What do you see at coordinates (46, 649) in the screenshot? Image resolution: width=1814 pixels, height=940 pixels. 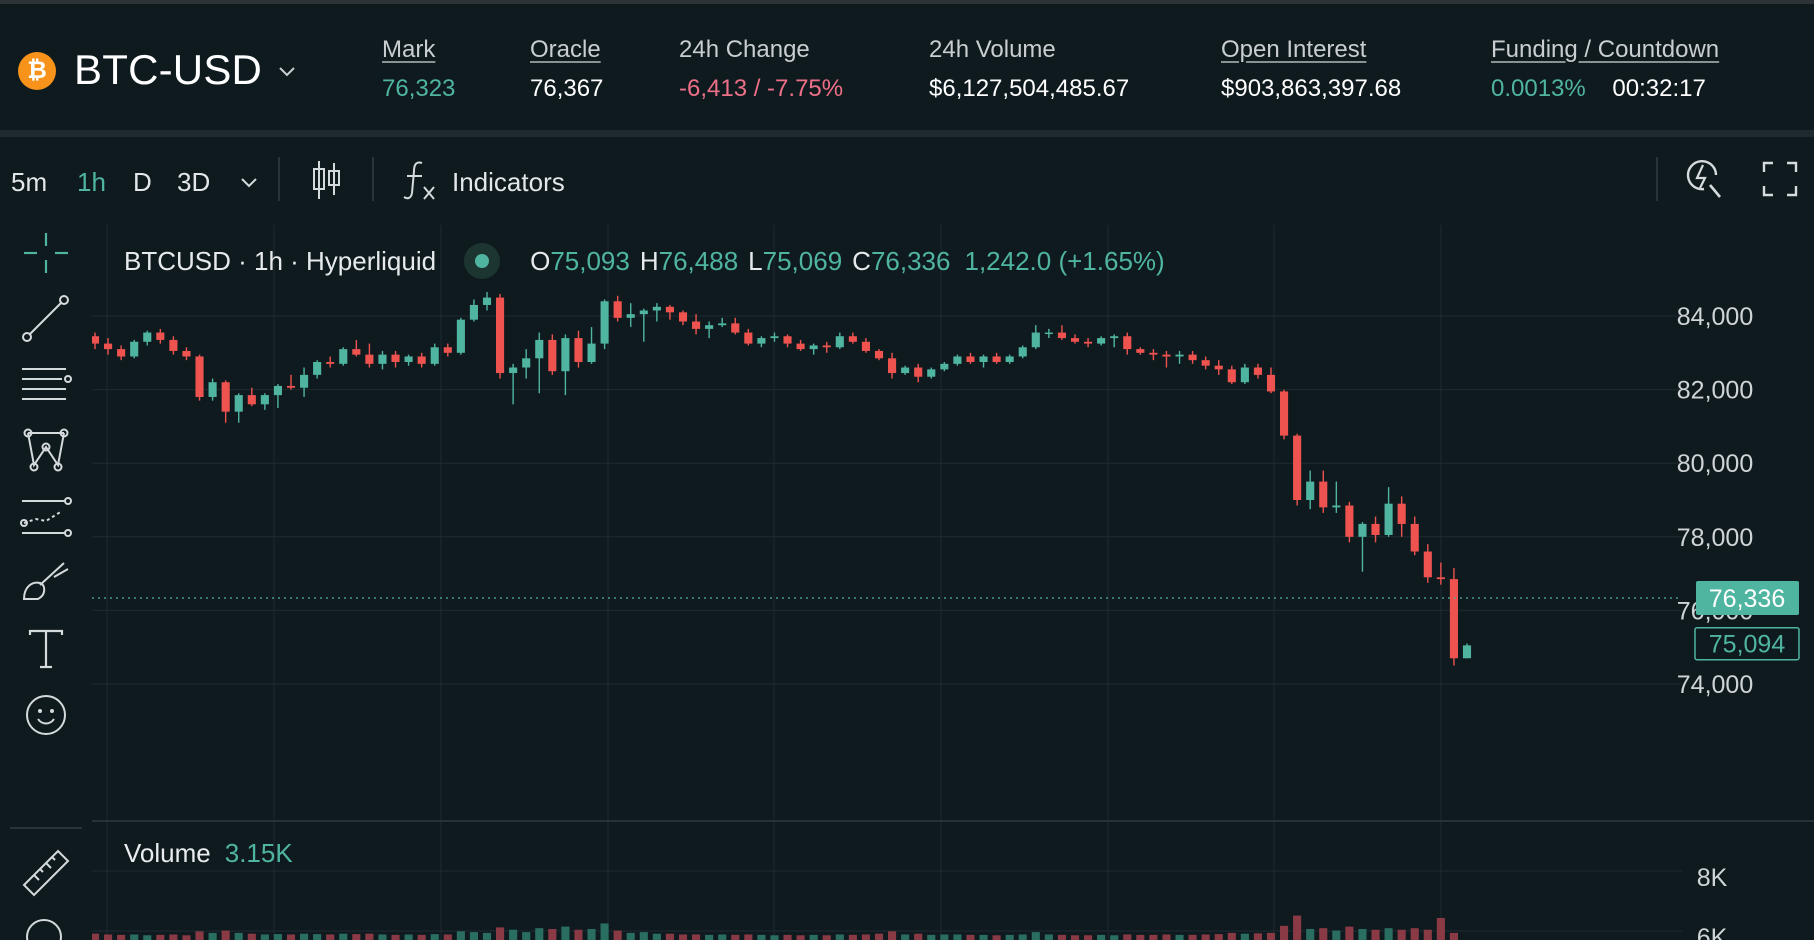 I see `text-icon` at bounding box center [46, 649].